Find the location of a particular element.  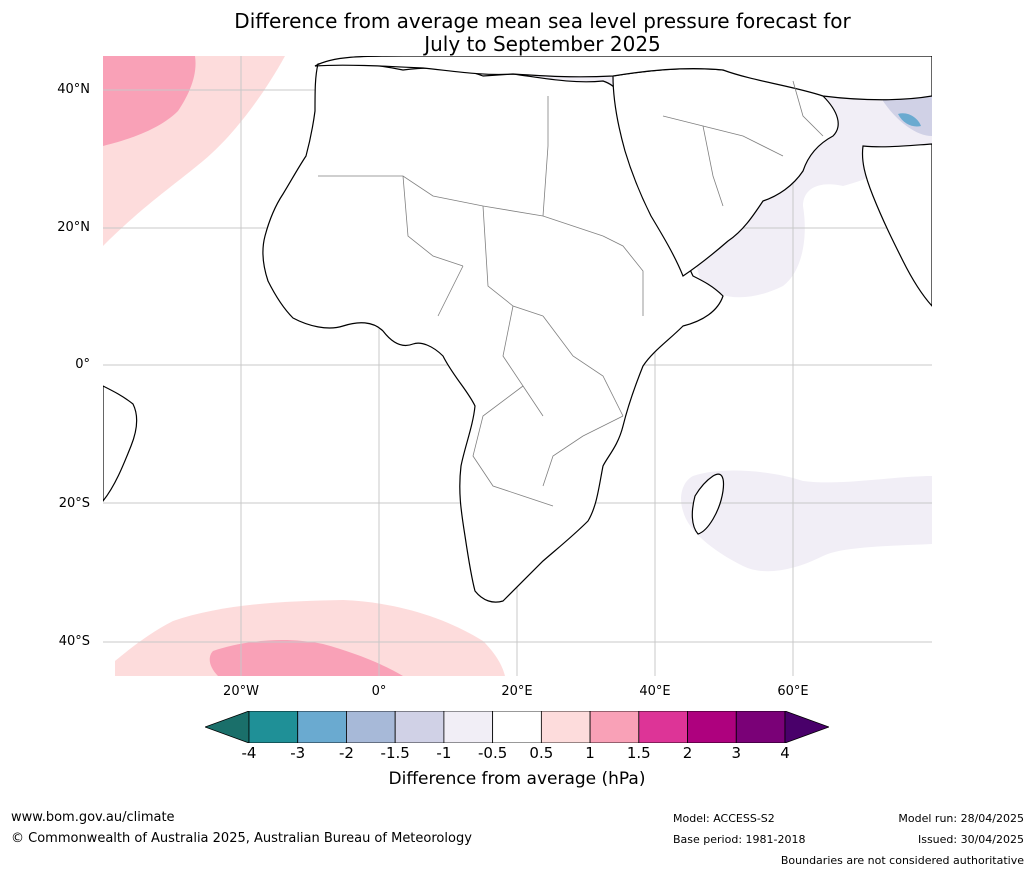

anomaly-region-south-atlantic-mid is located at coordinates (306, 658).